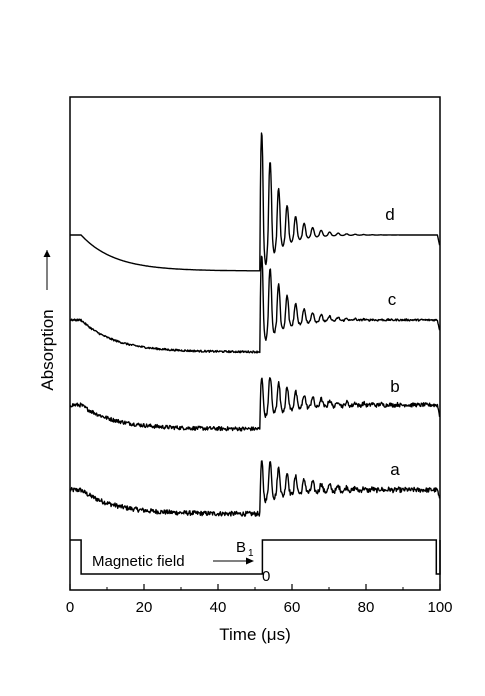 The image size is (485, 696). What do you see at coordinates (47, 349) in the screenshot?
I see `y-axis-title: Absorption` at bounding box center [47, 349].